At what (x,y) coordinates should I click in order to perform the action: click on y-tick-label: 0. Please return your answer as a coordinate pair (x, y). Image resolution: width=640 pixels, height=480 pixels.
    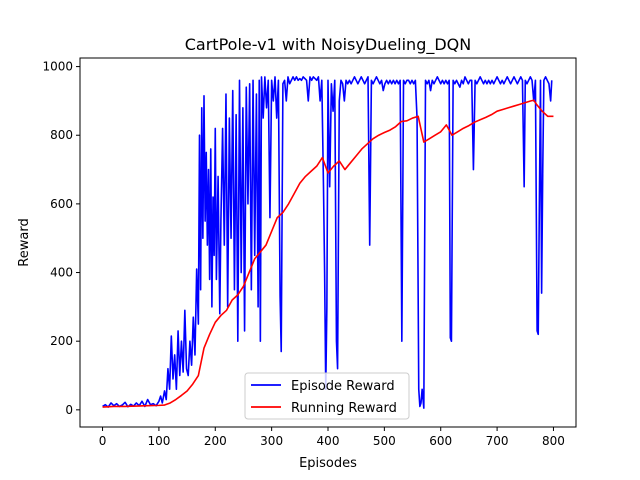
    Looking at the image, I should click on (69, 410).